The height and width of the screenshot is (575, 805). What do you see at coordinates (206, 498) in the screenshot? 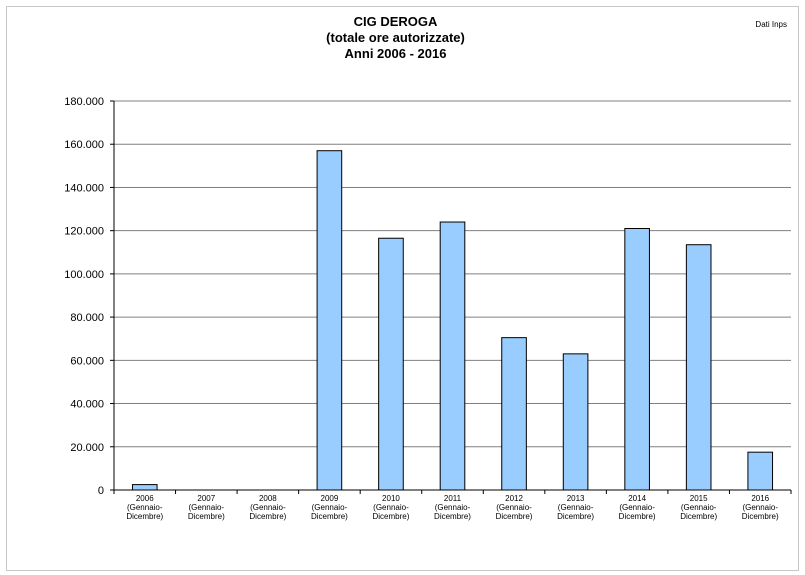
I see `x-tick-label: 2007` at bounding box center [206, 498].